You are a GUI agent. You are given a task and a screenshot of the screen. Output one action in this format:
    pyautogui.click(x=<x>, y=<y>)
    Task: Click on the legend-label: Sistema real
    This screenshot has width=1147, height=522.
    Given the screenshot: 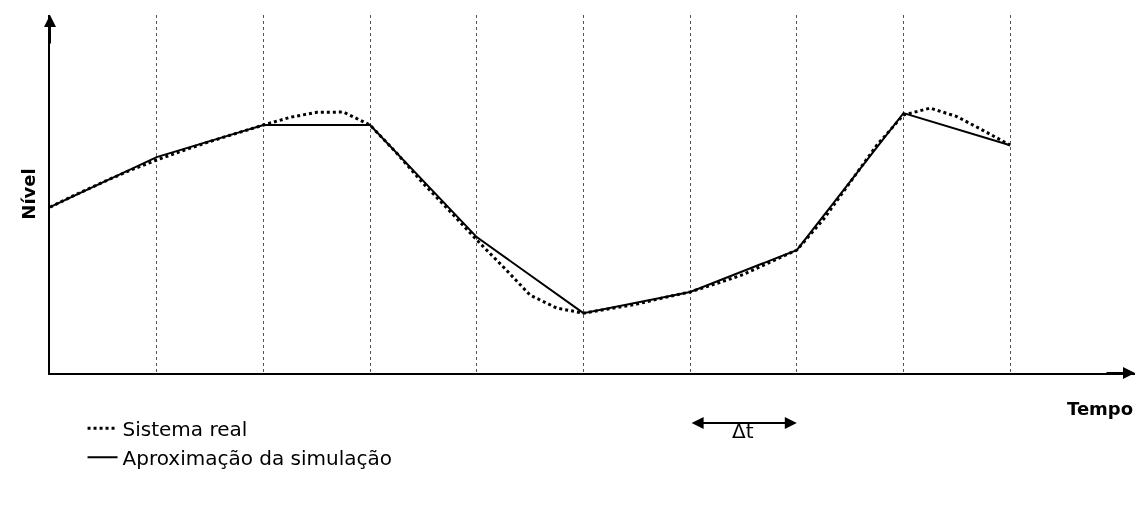 What is the action you would take?
    pyautogui.click(x=185, y=429)
    